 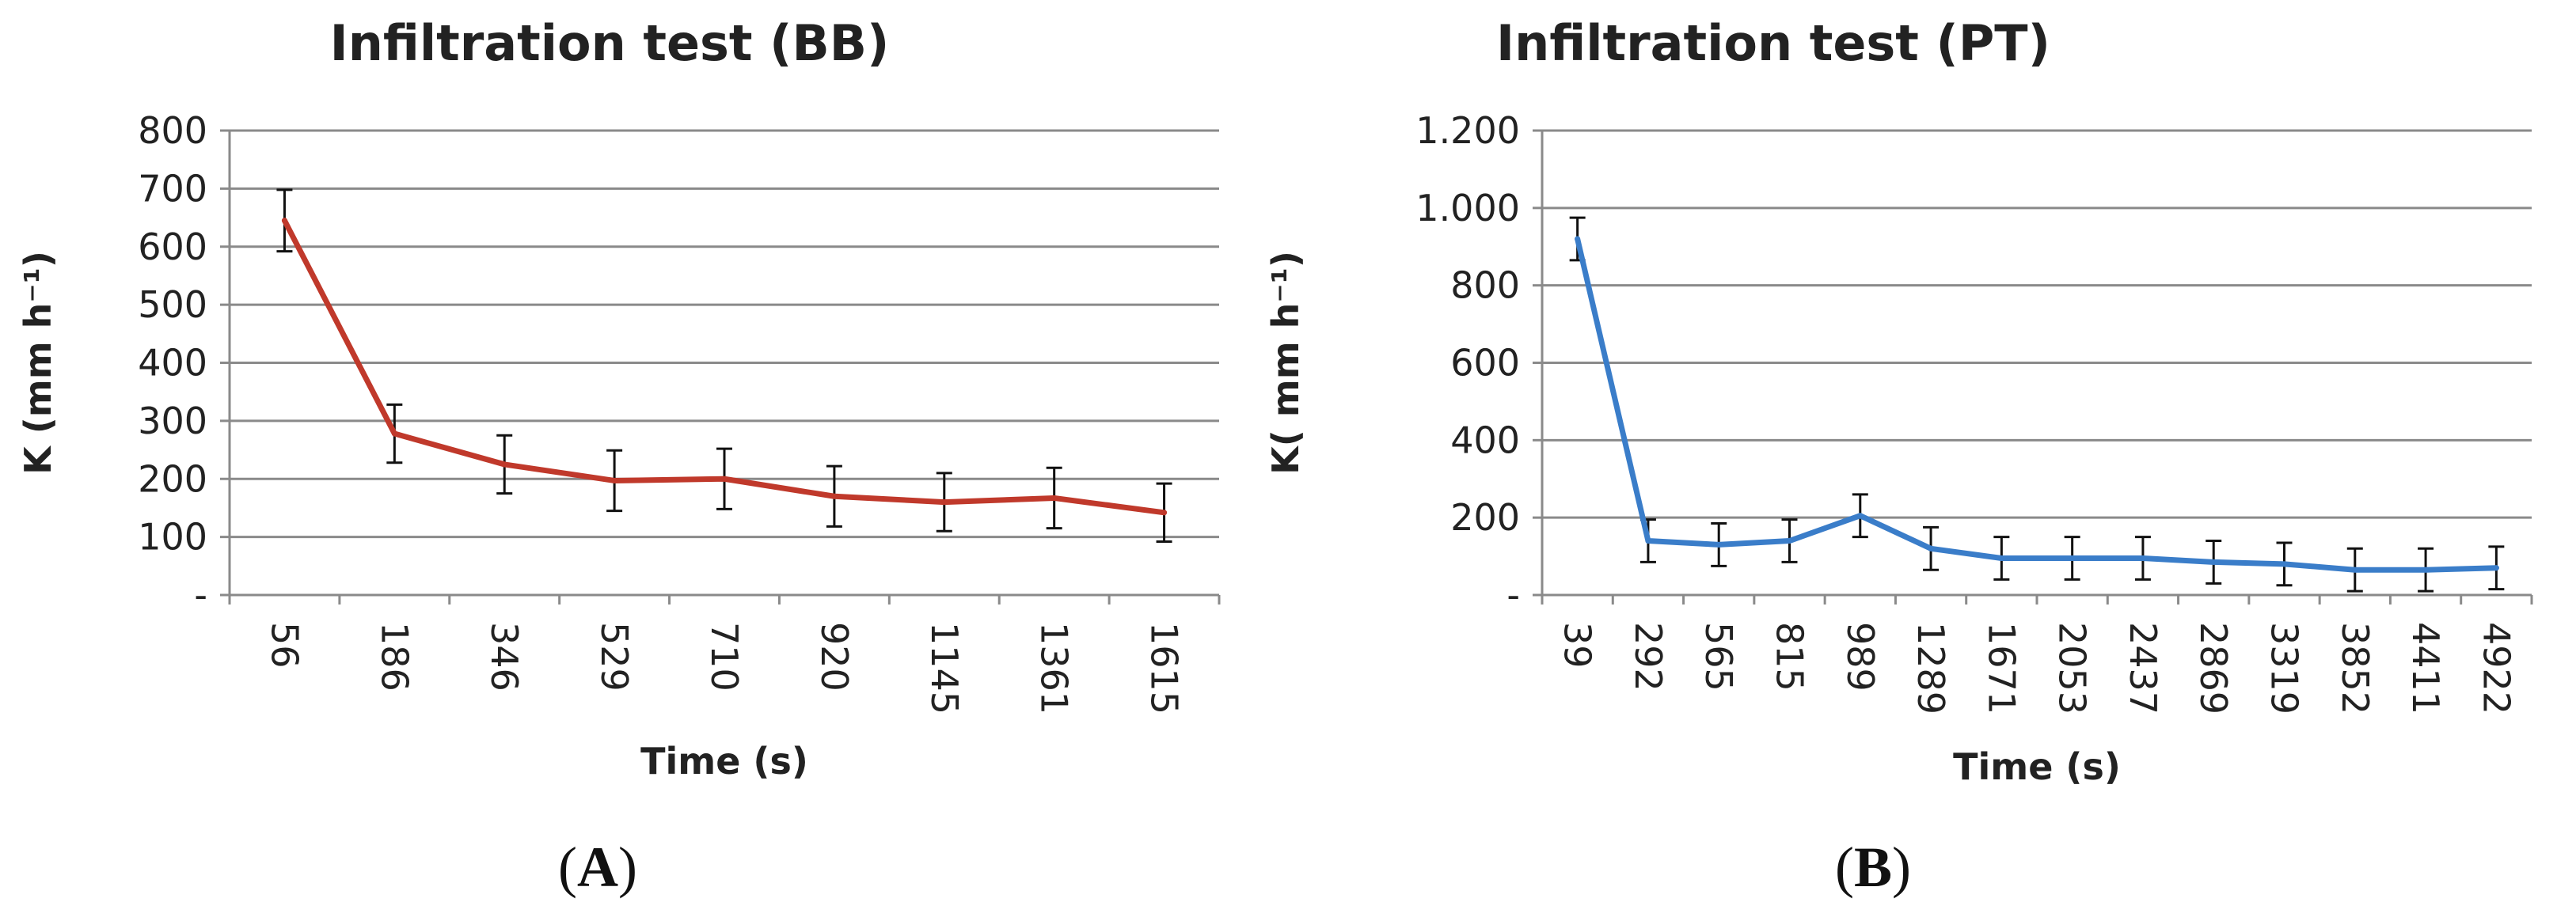 I want to click on chart-b-title: Infiltration test (PT), so click(x=1773, y=43).